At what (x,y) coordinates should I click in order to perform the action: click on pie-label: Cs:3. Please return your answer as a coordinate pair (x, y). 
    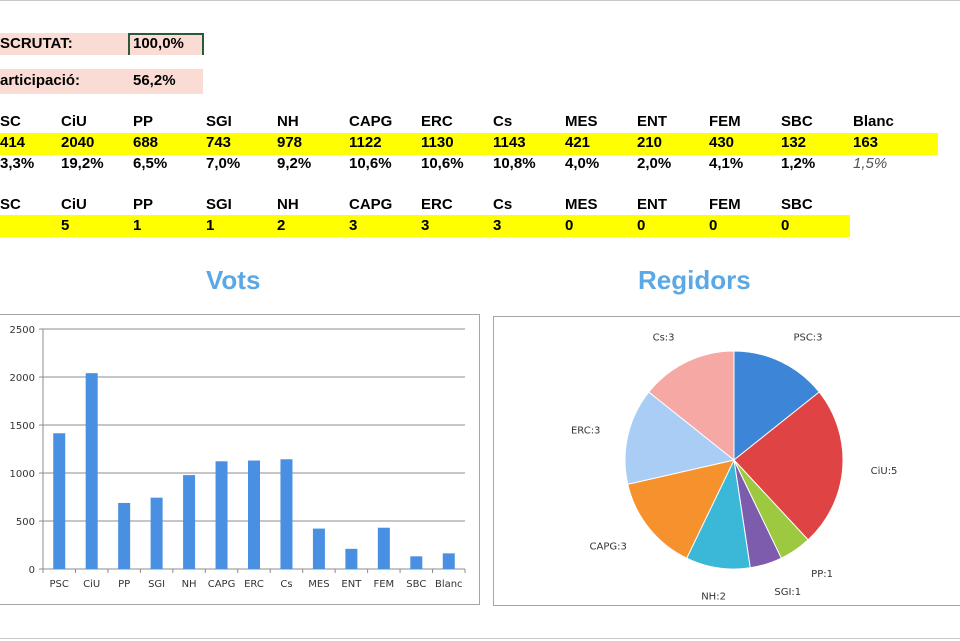
    Looking at the image, I should click on (664, 338).